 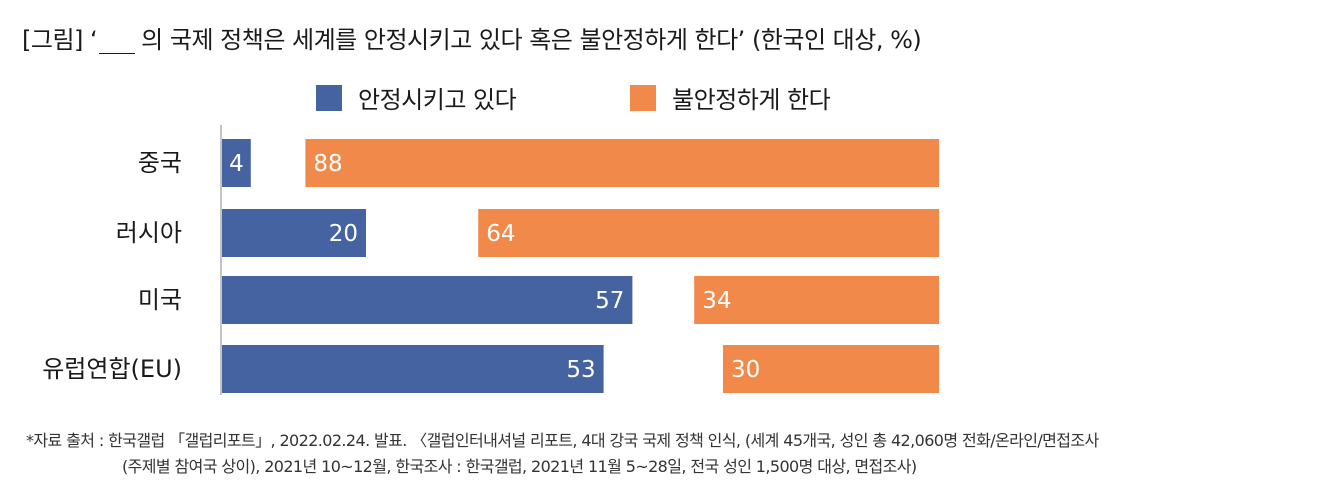 What do you see at coordinates (327, 164) in the screenshot?
I see `value-label-destabilizing: 88` at bounding box center [327, 164].